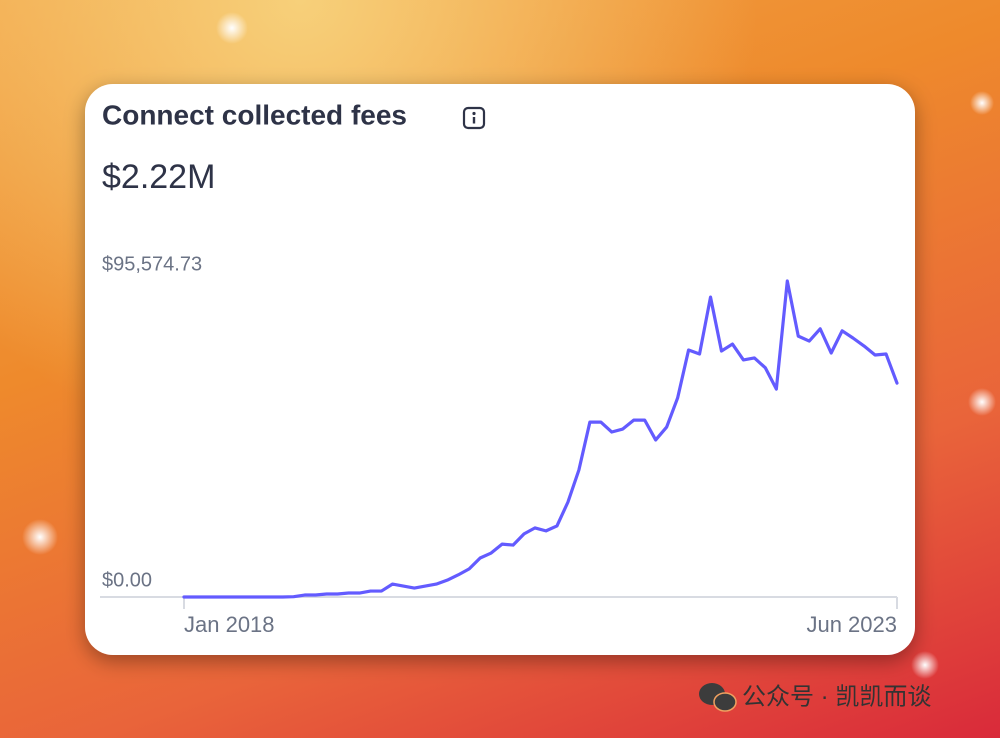 This screenshot has height=738, width=1000. Describe the element at coordinates (127, 580) in the screenshot. I see `y-tick-label: $0.00` at that location.